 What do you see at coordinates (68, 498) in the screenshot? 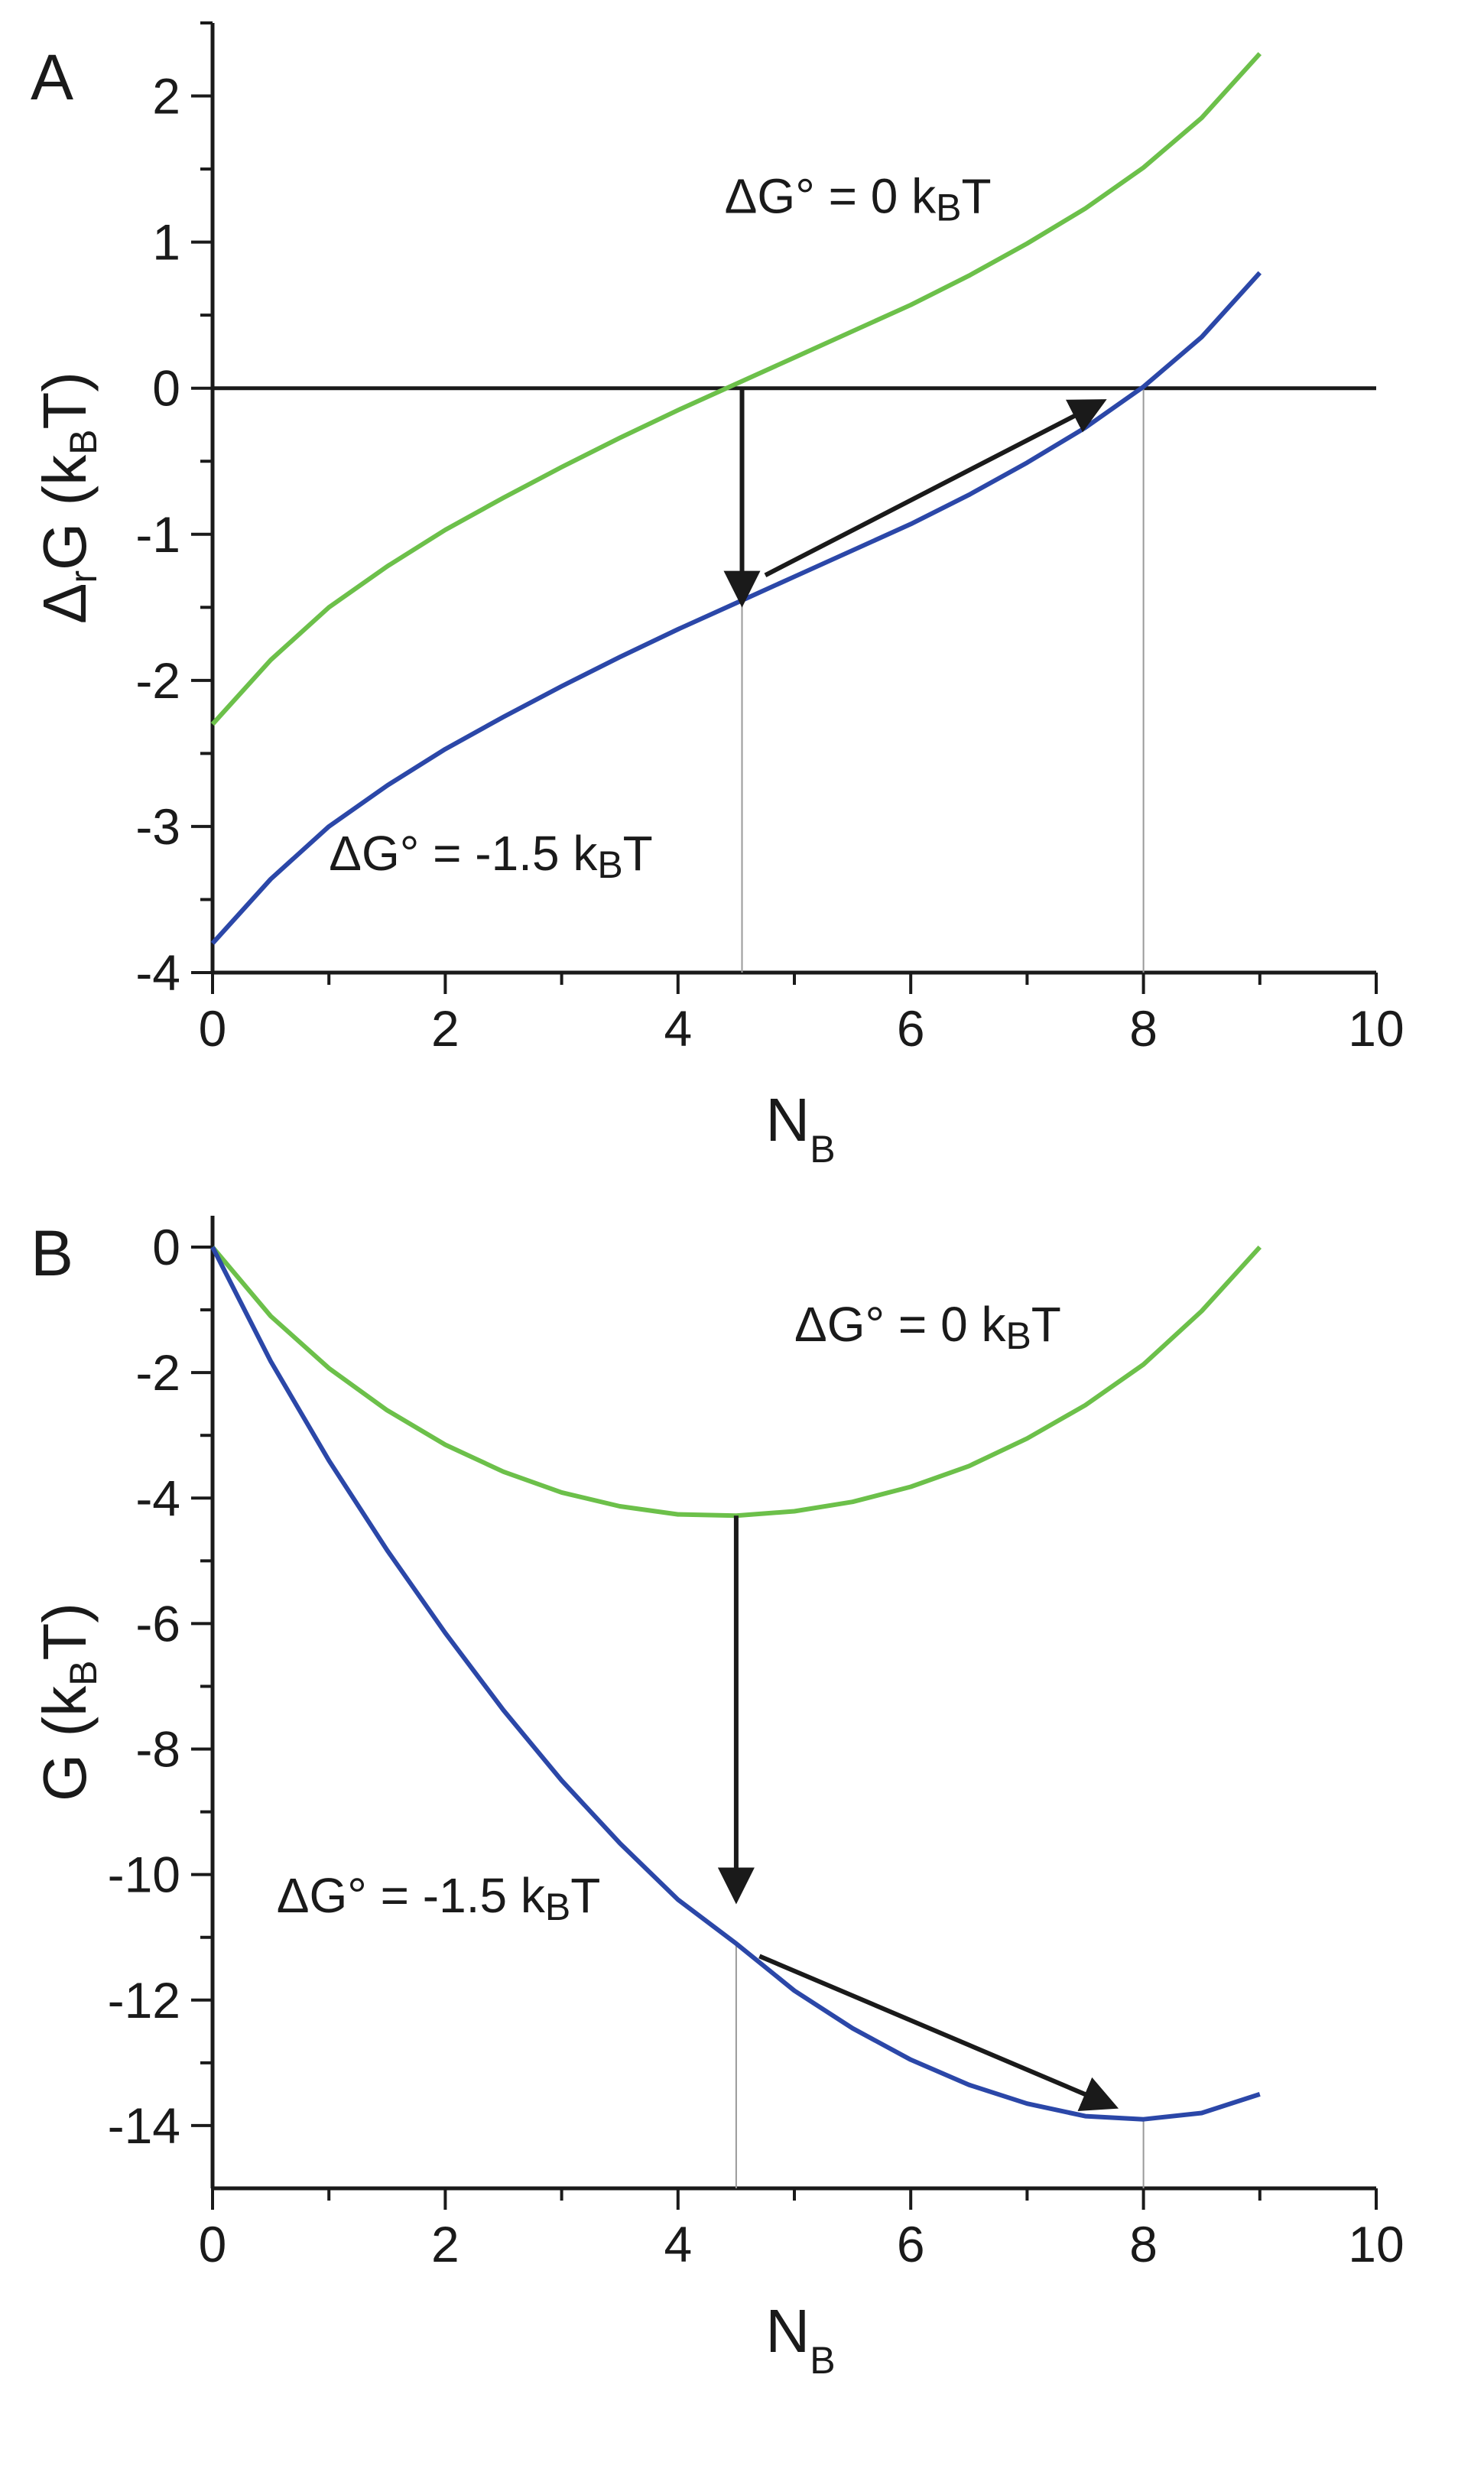
I see `y-axis-title: ΔrG (kBT)` at bounding box center [68, 498].